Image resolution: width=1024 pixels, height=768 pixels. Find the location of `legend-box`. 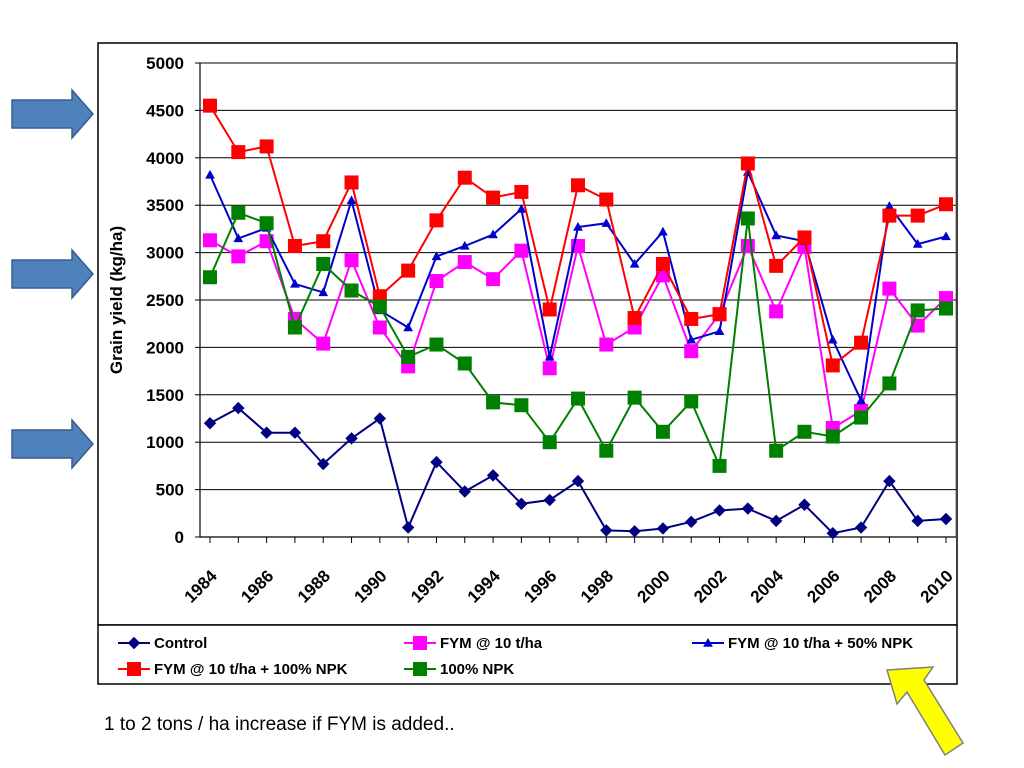

legend-box is located at coordinates (527, 654).